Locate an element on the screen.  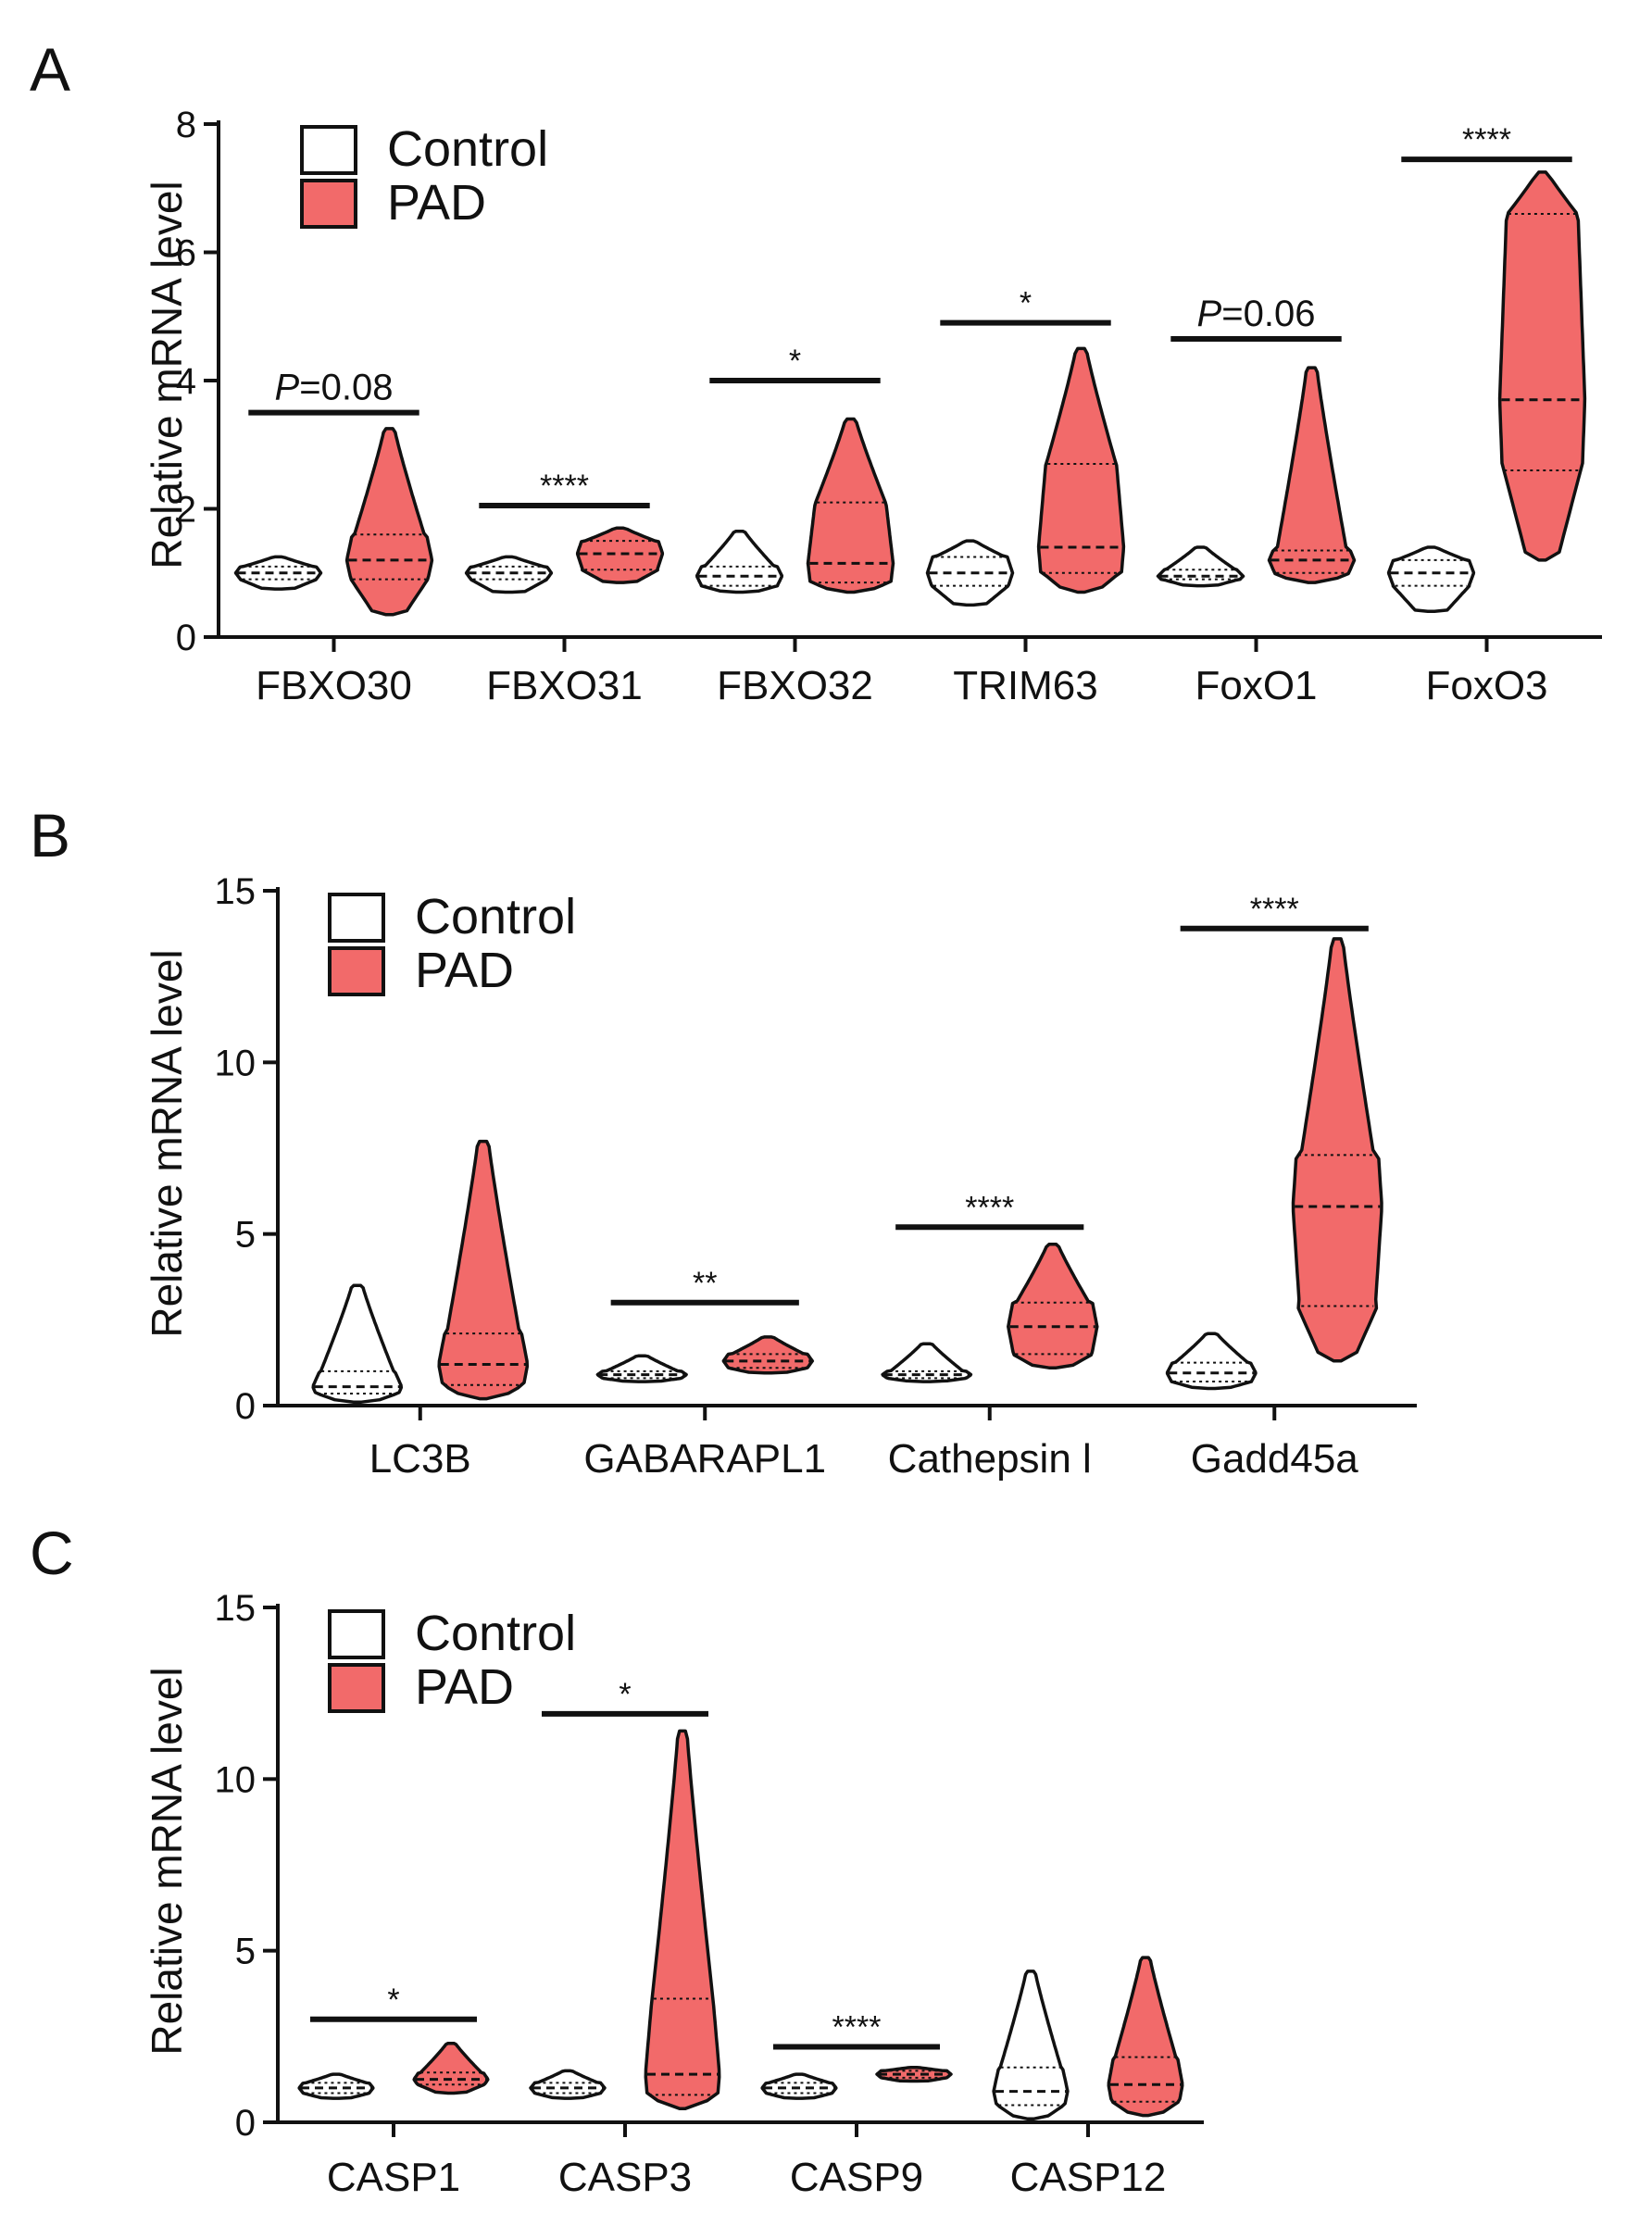
violin-pad-casp1 is located at coordinates (451, 2068).